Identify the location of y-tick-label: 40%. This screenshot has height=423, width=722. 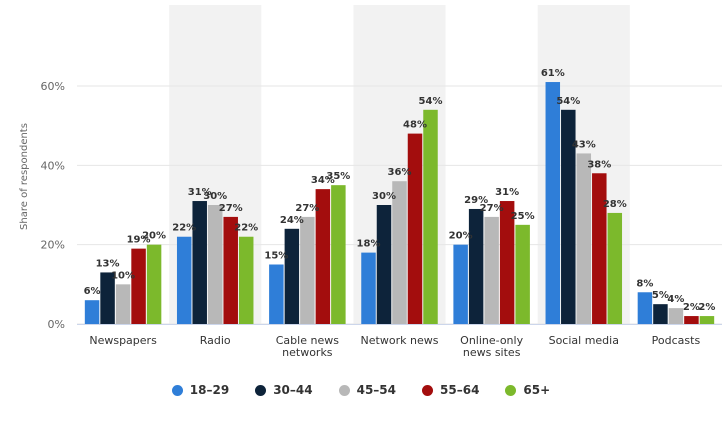
(53, 165).